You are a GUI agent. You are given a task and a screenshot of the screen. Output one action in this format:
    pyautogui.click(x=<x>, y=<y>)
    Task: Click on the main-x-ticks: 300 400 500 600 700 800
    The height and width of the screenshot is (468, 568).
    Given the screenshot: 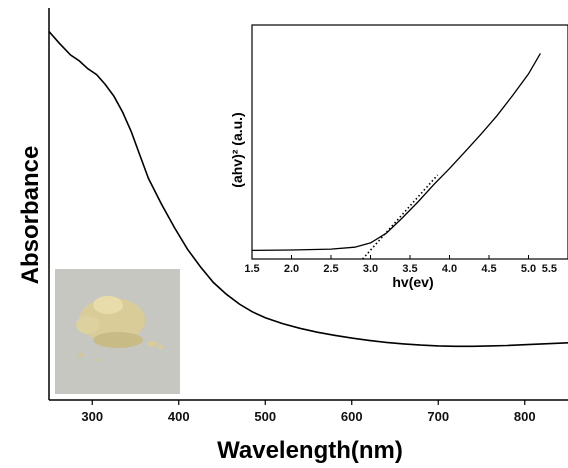 What is the action you would take?
    pyautogui.click(x=308, y=412)
    